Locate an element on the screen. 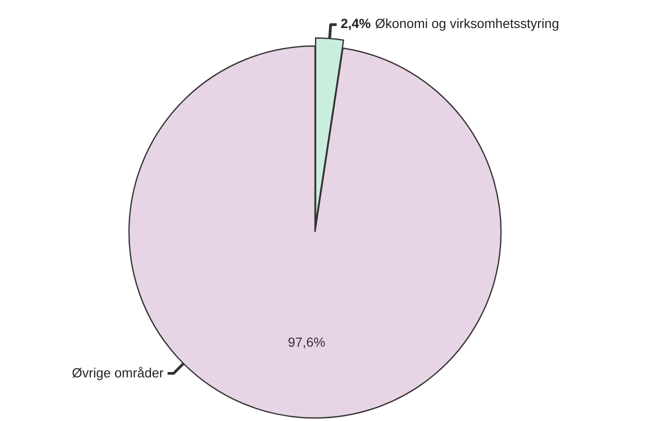  slice-label: Økonomi og virksomhetsstyring is located at coordinates (467, 24).